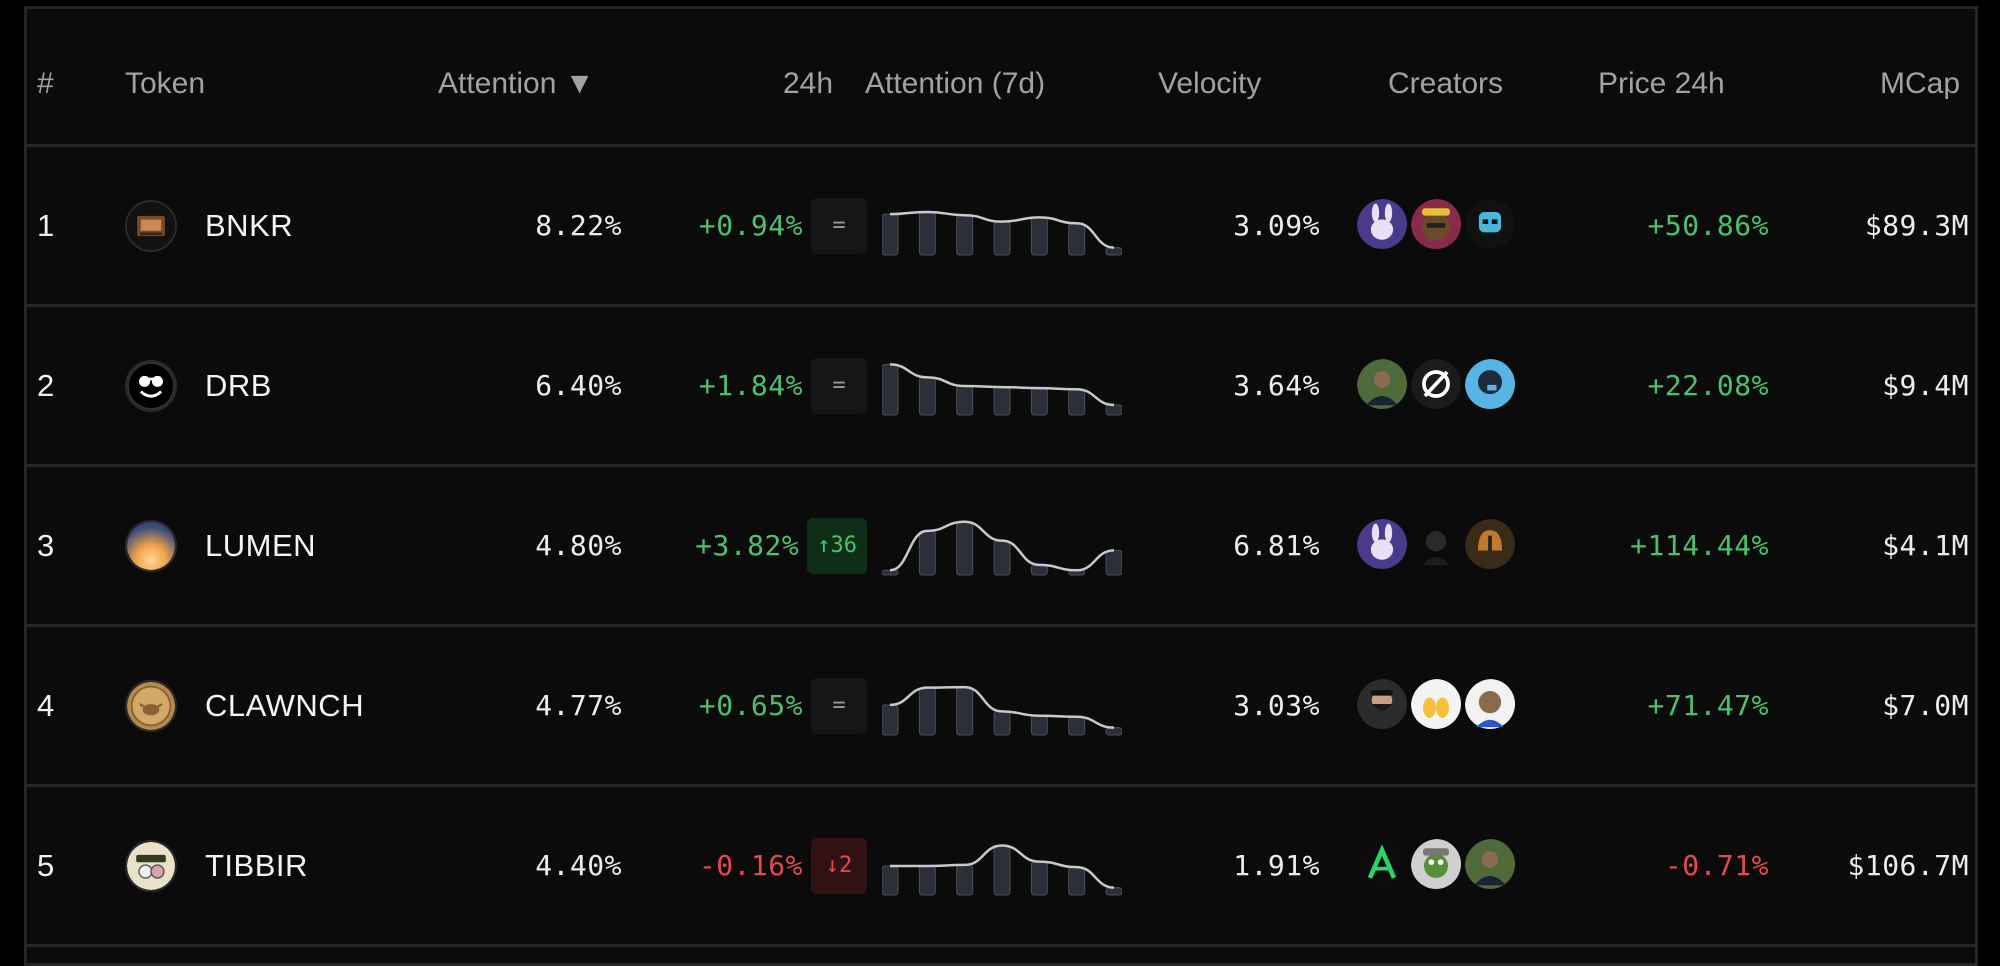 Image resolution: width=2000 pixels, height=966 pixels. What do you see at coordinates (578, 865) in the screenshot?
I see `attention-value: 4.40%` at bounding box center [578, 865].